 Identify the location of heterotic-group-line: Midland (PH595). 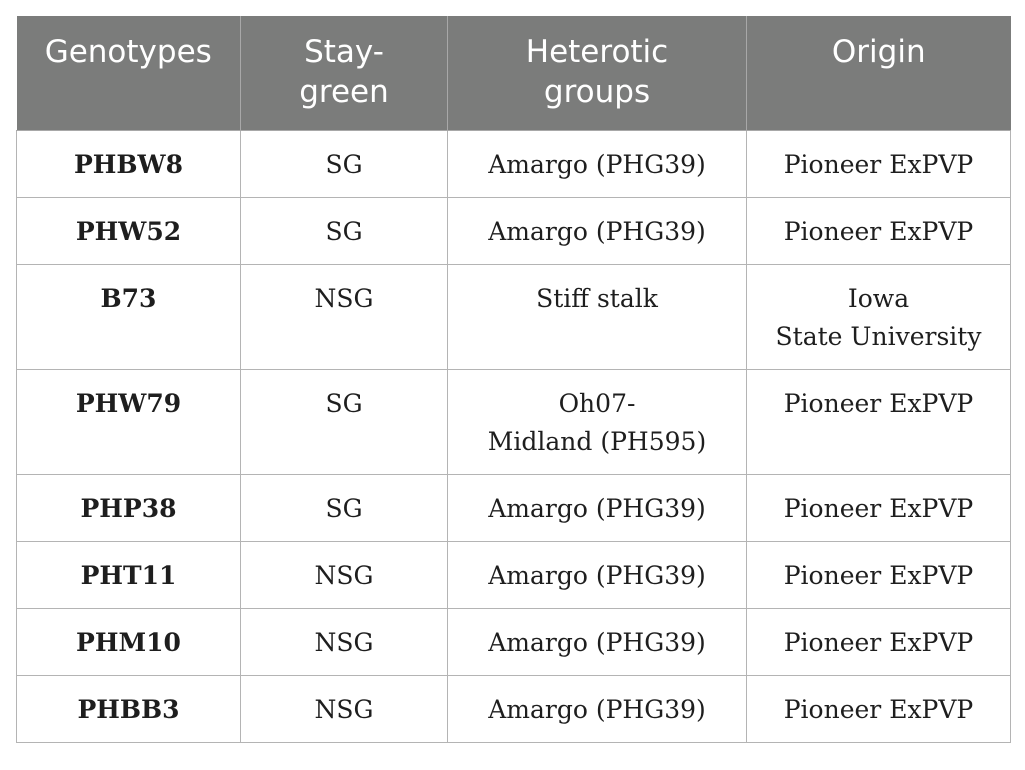
(597, 441).